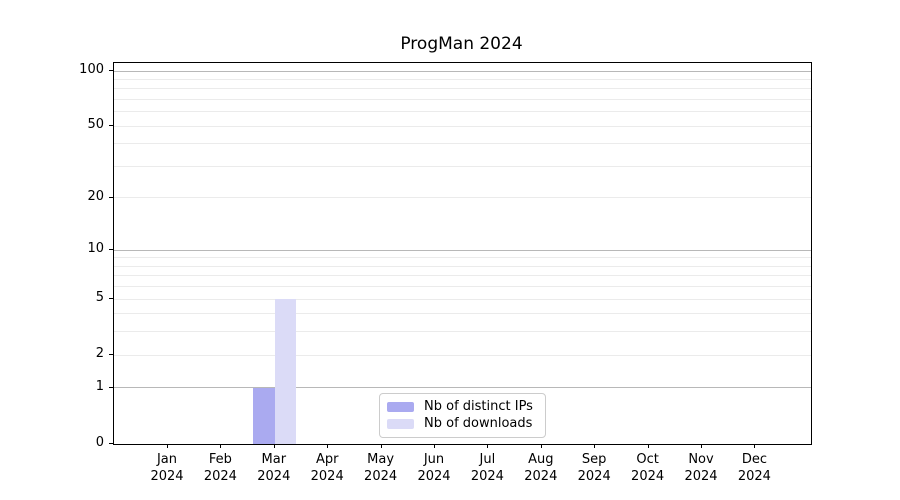 The image size is (900, 500). Describe the element at coordinates (648, 468) in the screenshot. I see `x-tick-label-oct: Oct 2024` at that location.